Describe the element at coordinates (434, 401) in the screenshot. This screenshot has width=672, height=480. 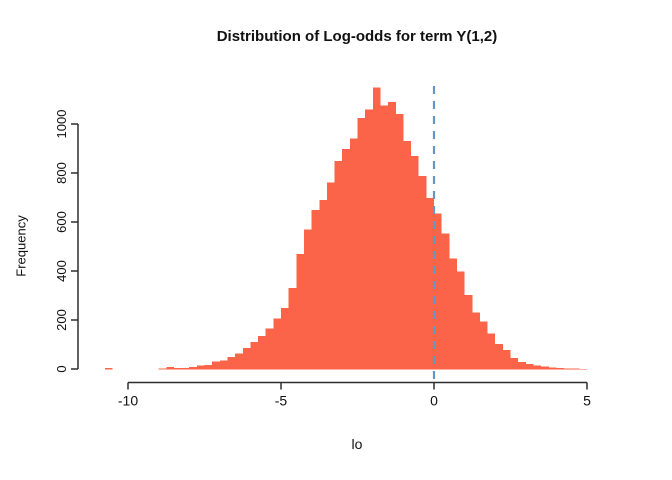
I see `x-tick-label: 0` at that location.